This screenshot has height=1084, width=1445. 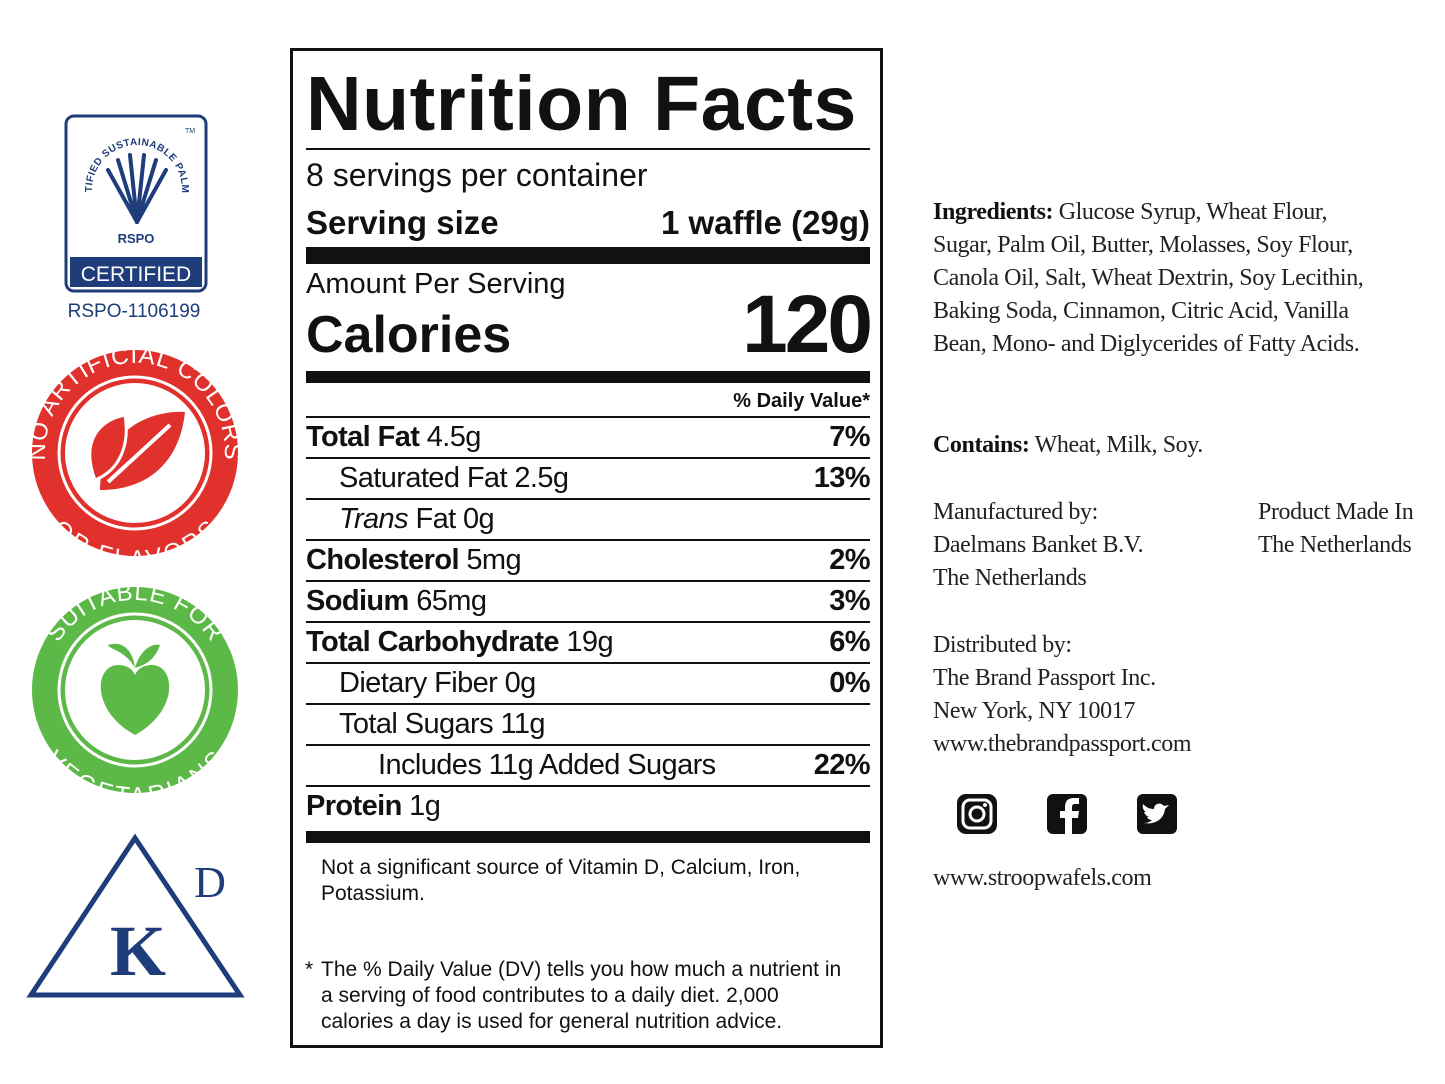 I want to click on nutrient-name: Total Fat, so click(x=363, y=437).